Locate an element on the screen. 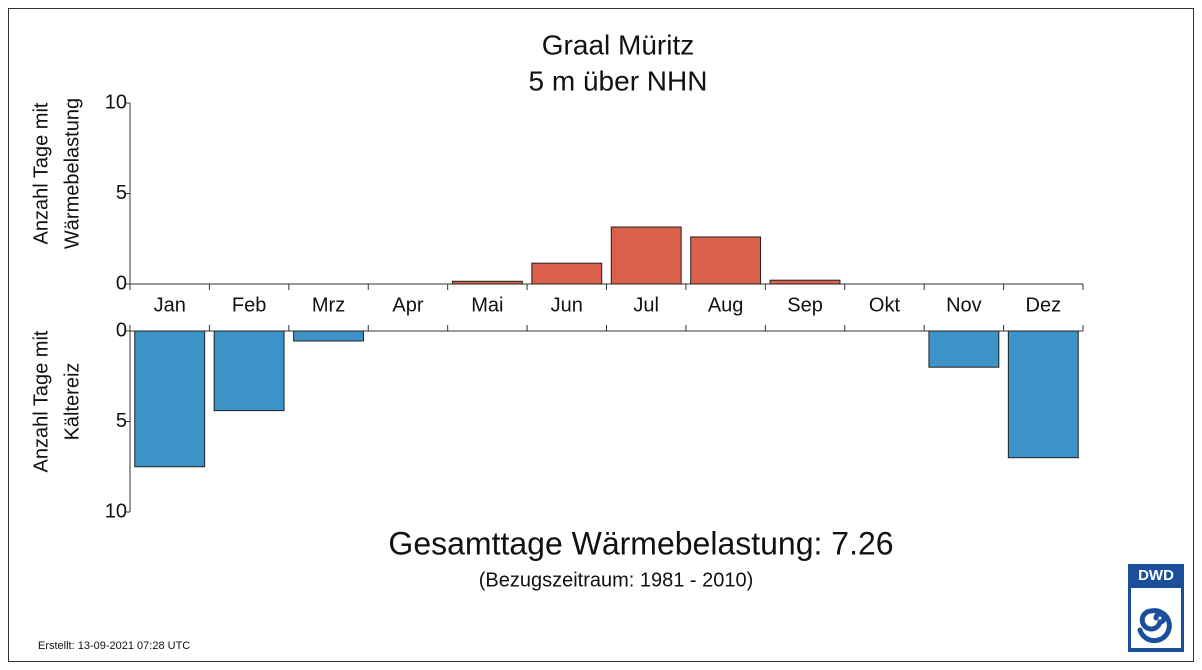 This screenshot has width=1202, height=670. x-tick-label: Dez is located at coordinates (1044, 305).